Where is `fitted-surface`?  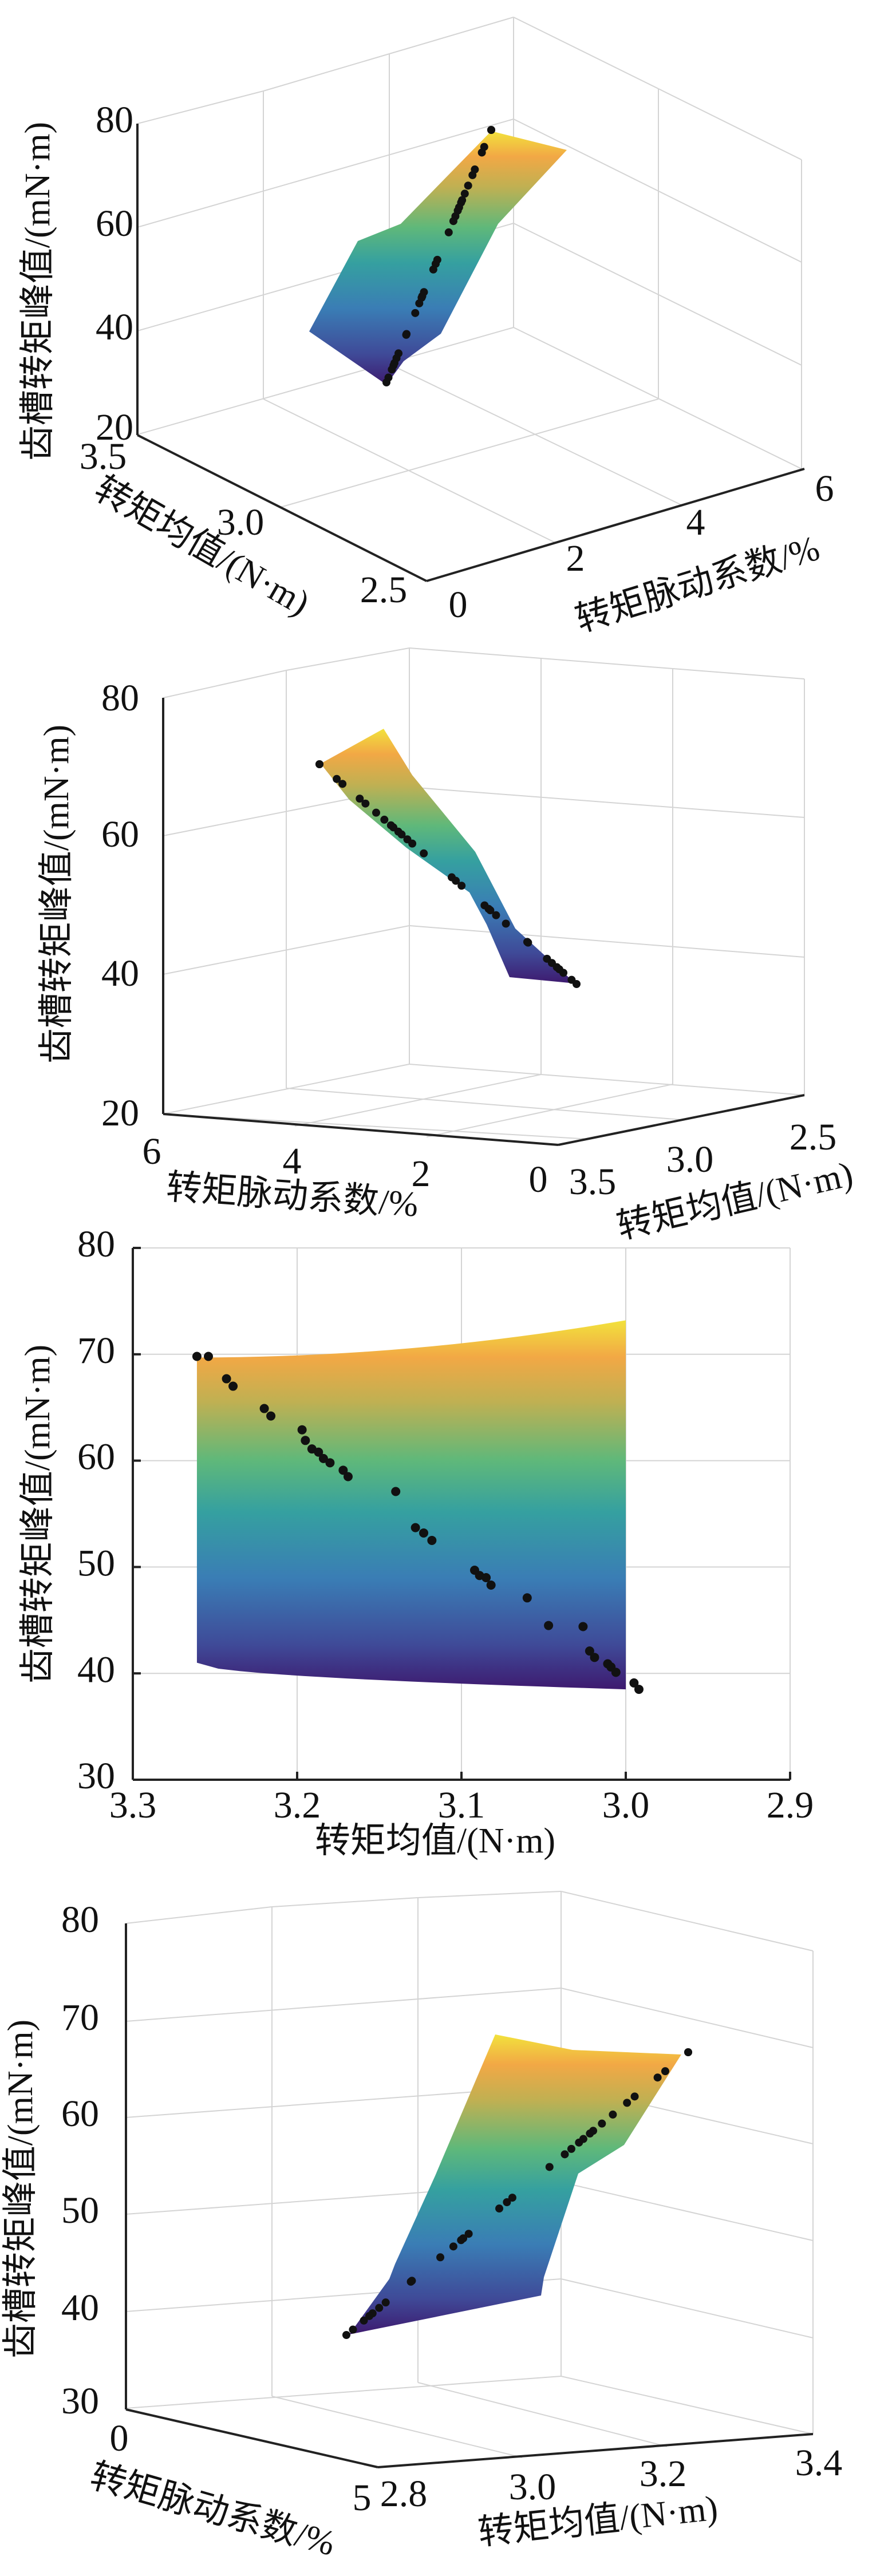
fitted-surface is located at coordinates (411, 1505).